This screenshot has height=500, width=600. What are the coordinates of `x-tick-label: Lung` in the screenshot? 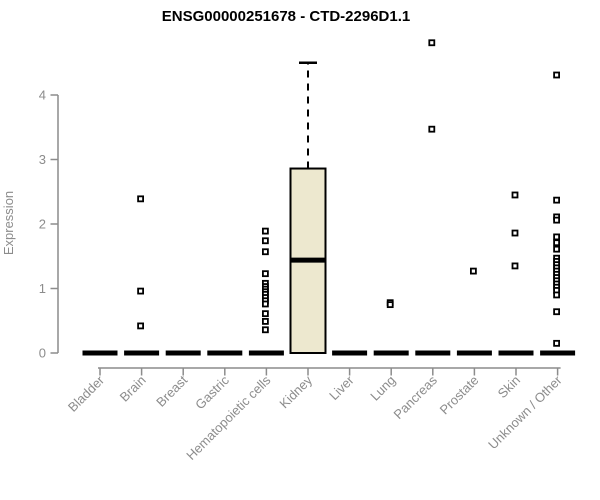 It's located at (382, 388).